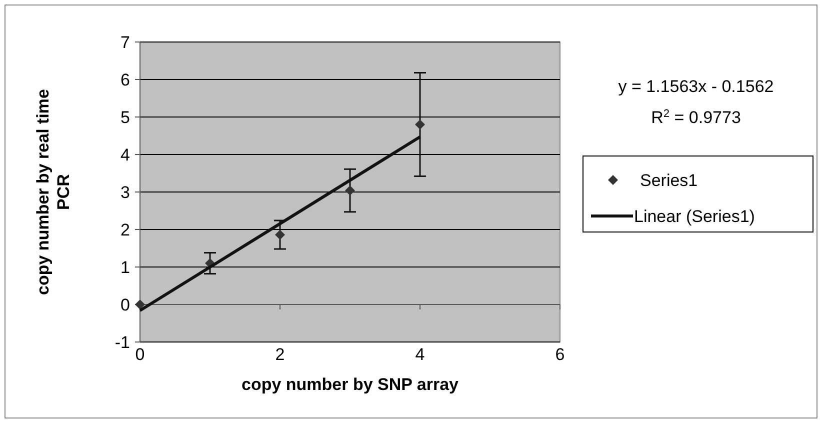  Describe the element at coordinates (125, 154) in the screenshot. I see `y-tick-label: 4` at that location.